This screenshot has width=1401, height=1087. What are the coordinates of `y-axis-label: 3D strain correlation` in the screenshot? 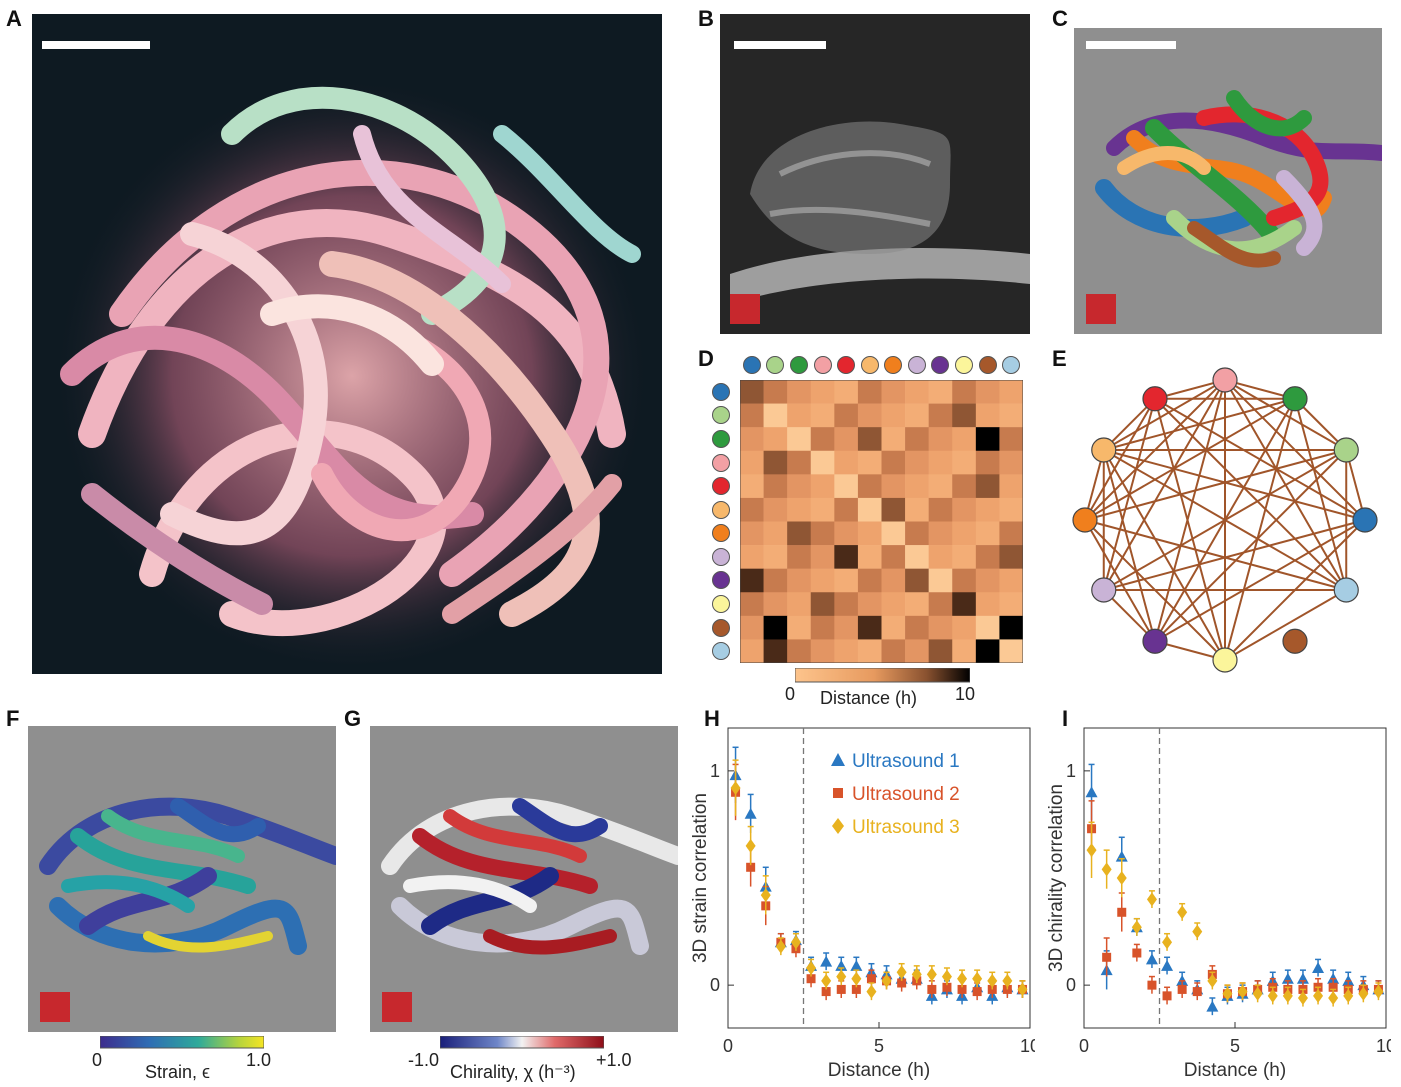 It's located at (700, 878).